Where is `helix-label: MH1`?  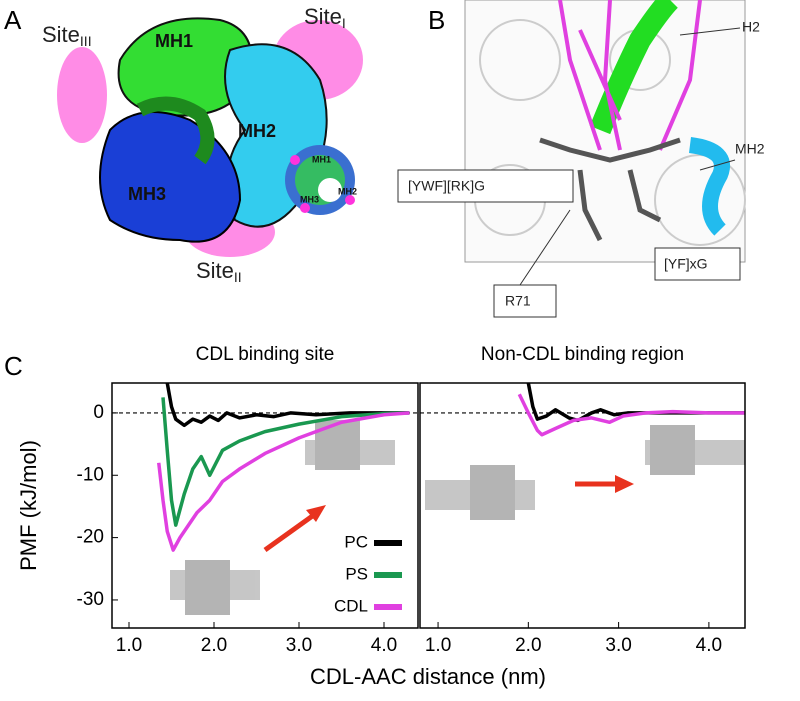
helix-label: MH1 is located at coordinates (174, 41).